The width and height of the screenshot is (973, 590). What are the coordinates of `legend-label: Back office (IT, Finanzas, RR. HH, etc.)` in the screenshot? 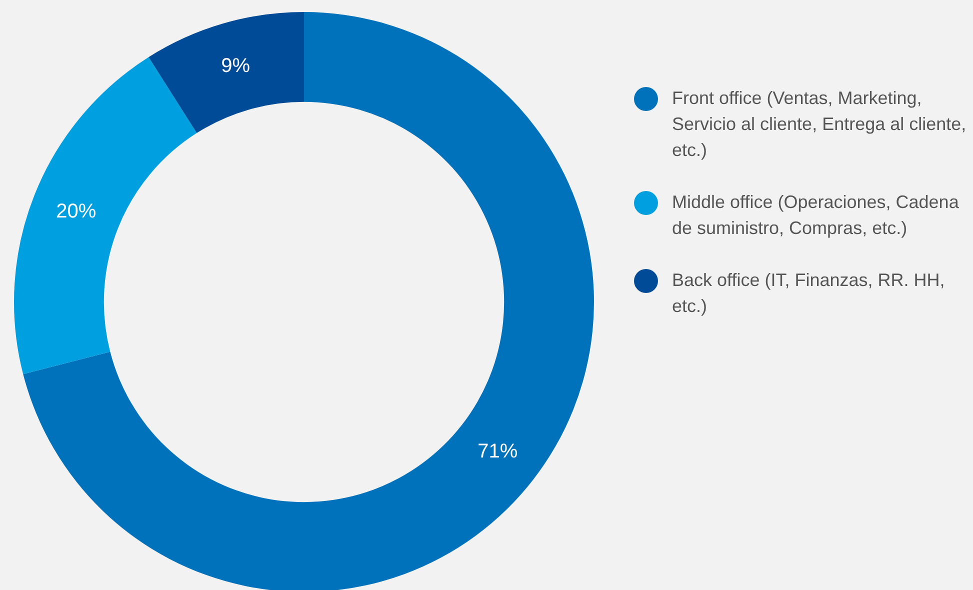 It's located at (809, 293).